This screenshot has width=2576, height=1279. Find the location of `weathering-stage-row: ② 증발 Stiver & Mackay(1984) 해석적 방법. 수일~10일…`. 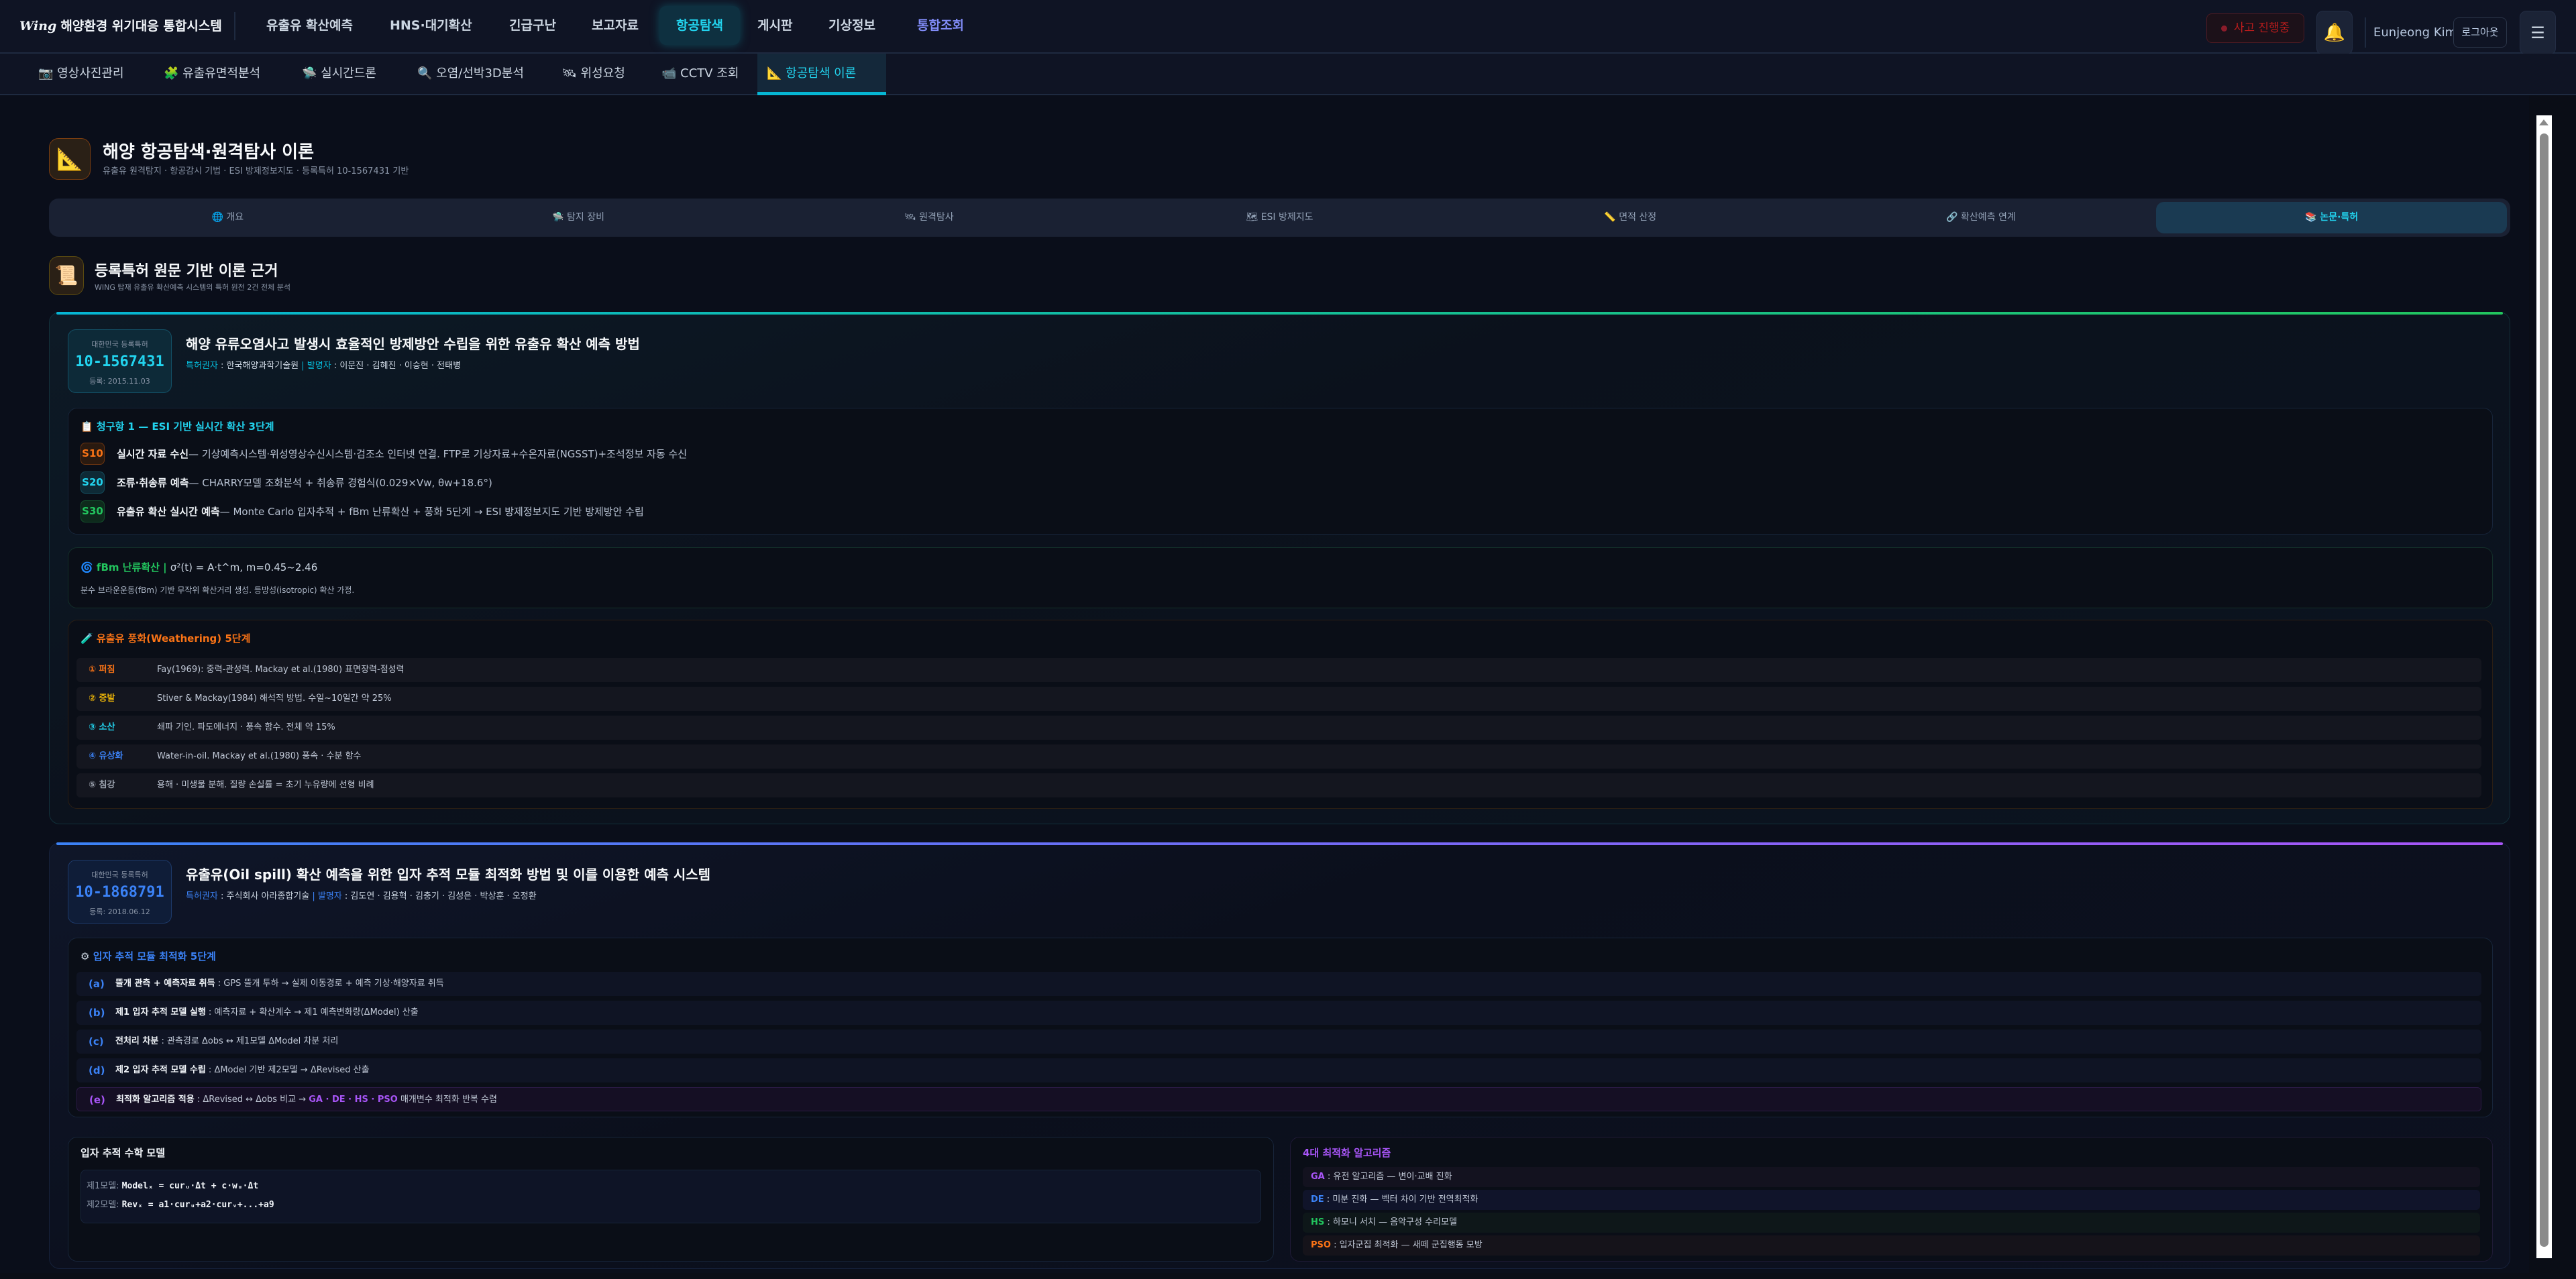

weathering-stage-row: ② 증발 Stiver & Mackay(1984) 해석적 방법. 수일~10일… is located at coordinates (1278, 699).